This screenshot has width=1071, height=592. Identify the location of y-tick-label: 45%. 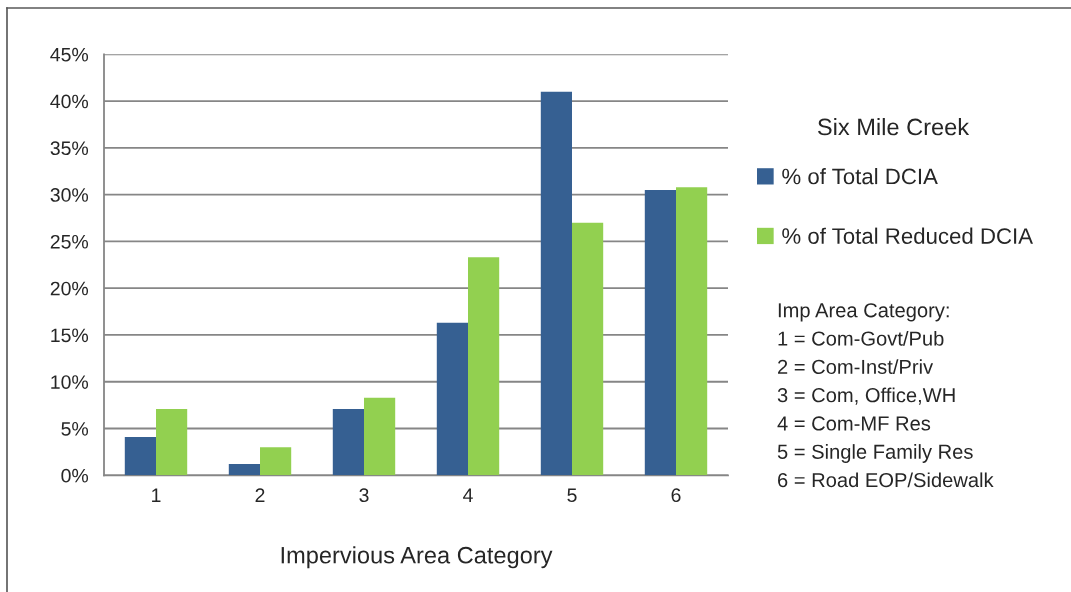
(69, 54).